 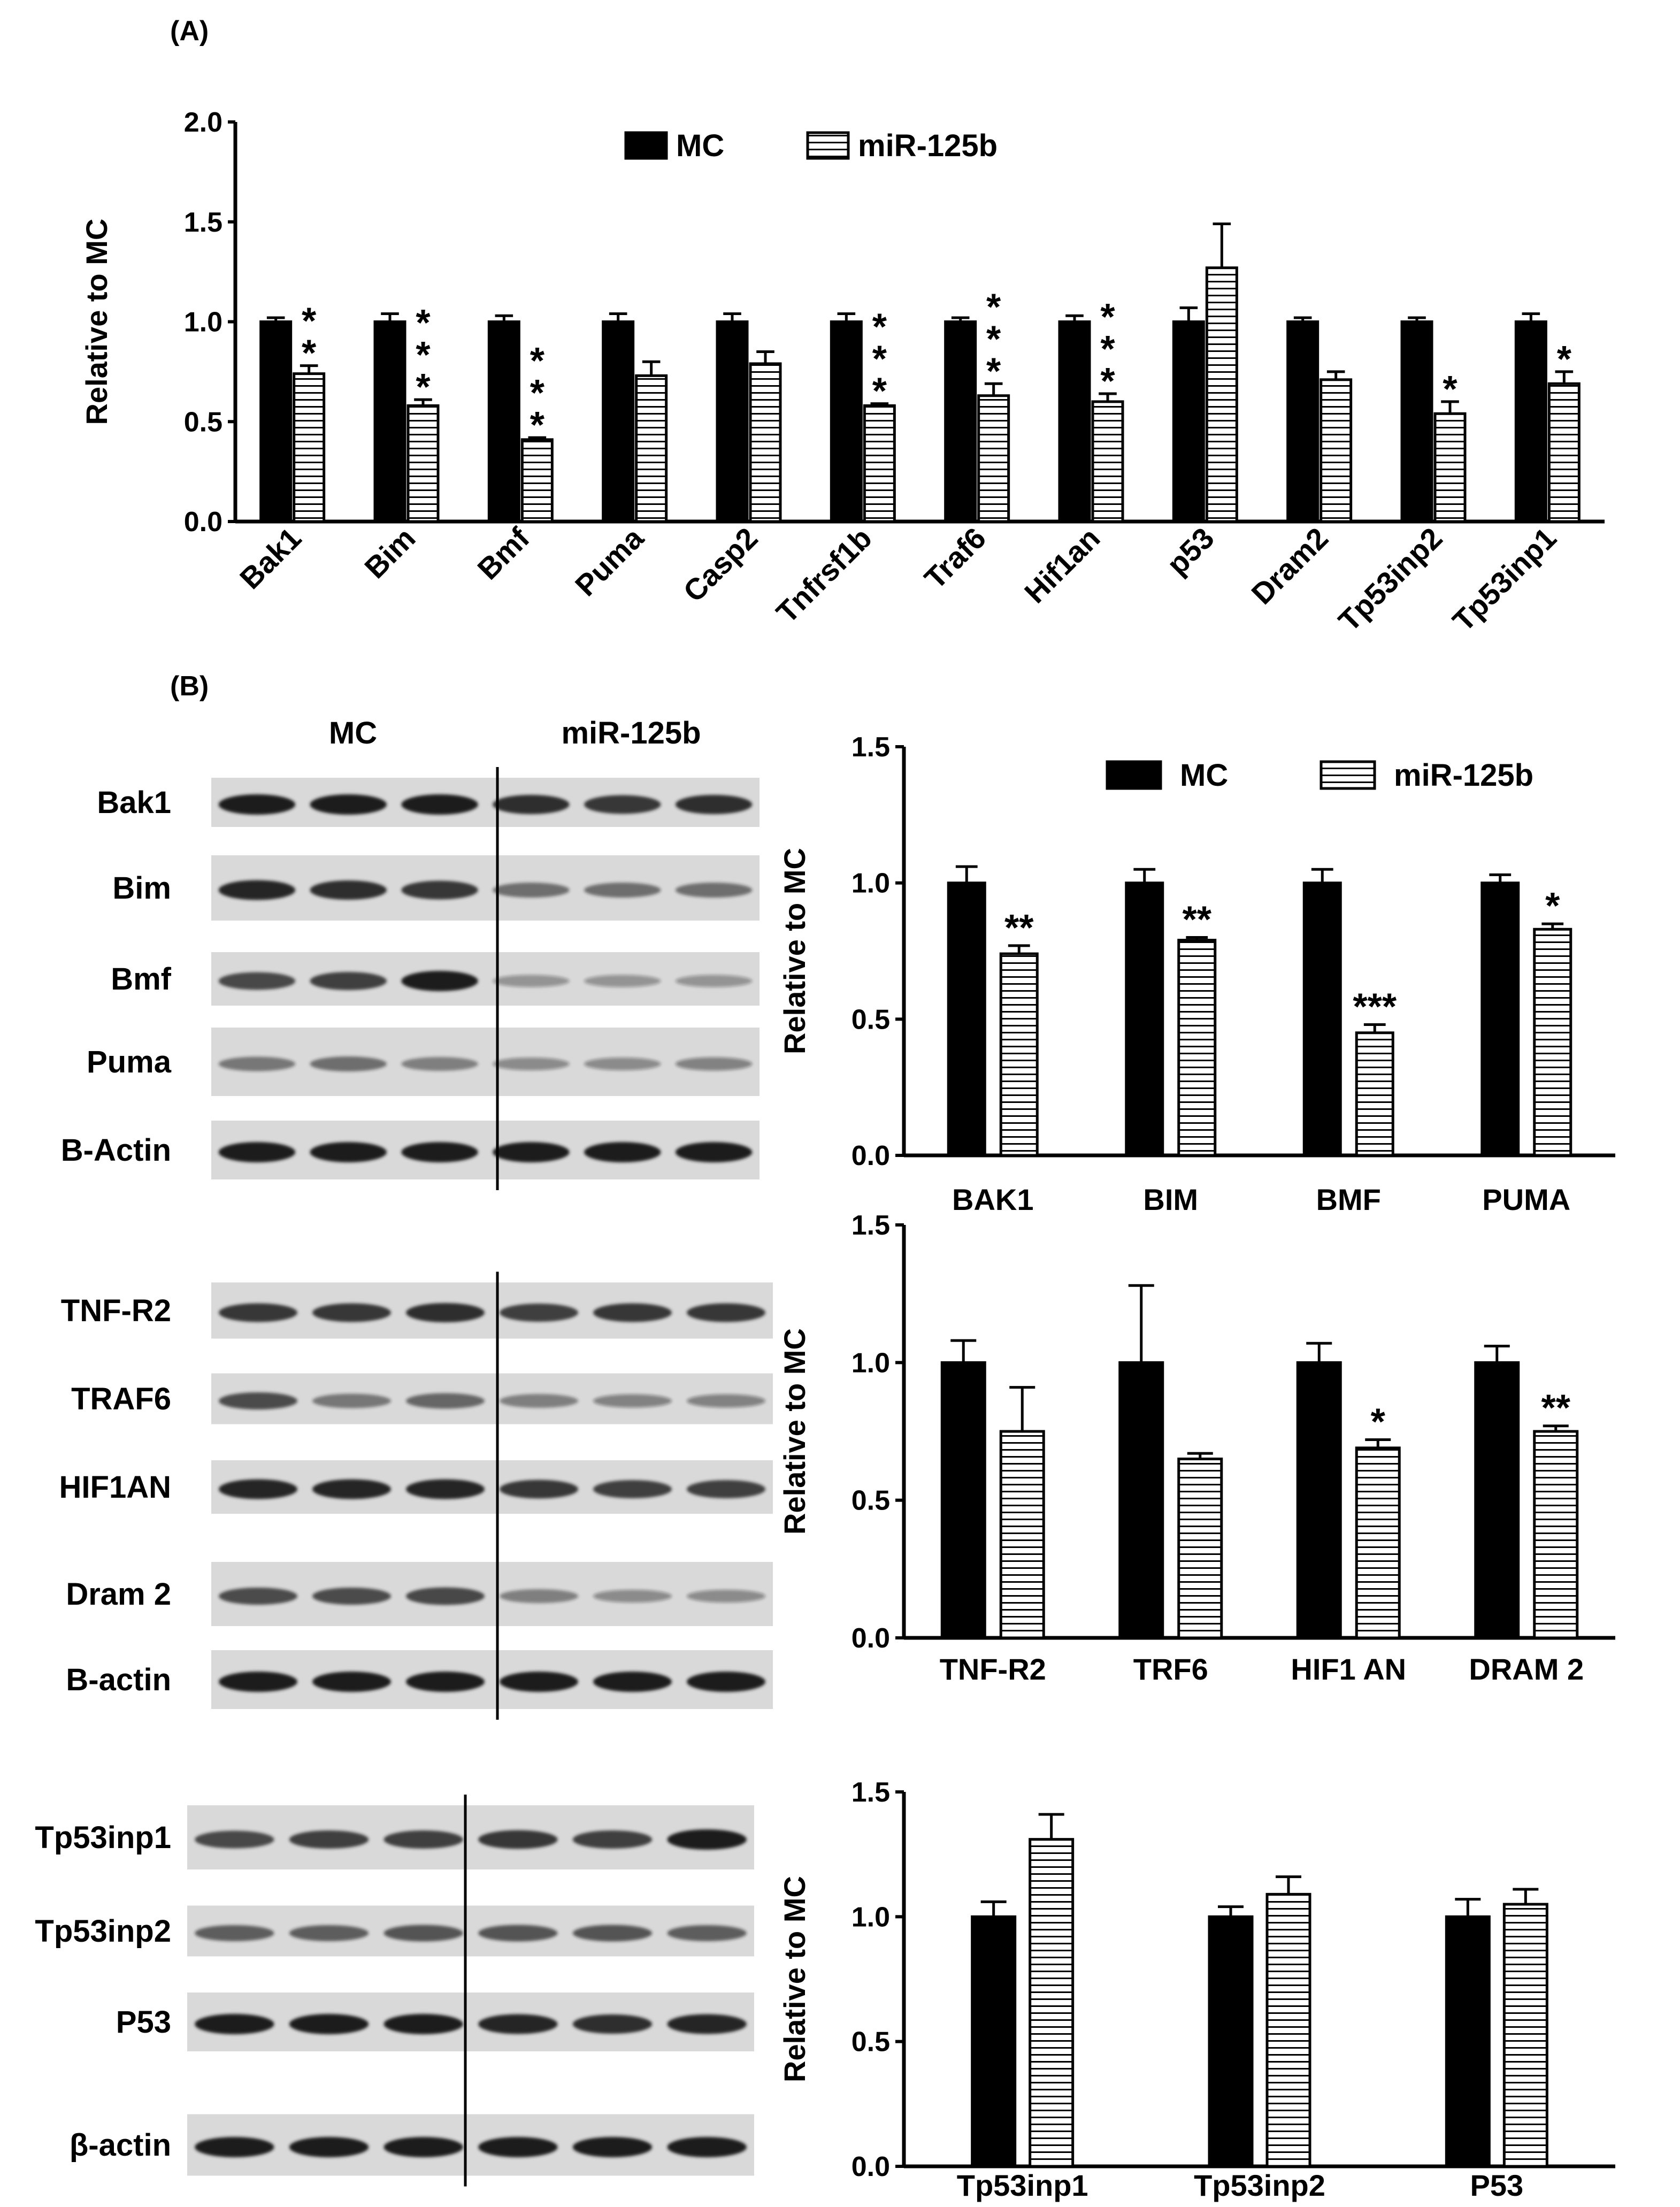 I want to click on blot-row-label-P53: P53, so click(x=143, y=2022).